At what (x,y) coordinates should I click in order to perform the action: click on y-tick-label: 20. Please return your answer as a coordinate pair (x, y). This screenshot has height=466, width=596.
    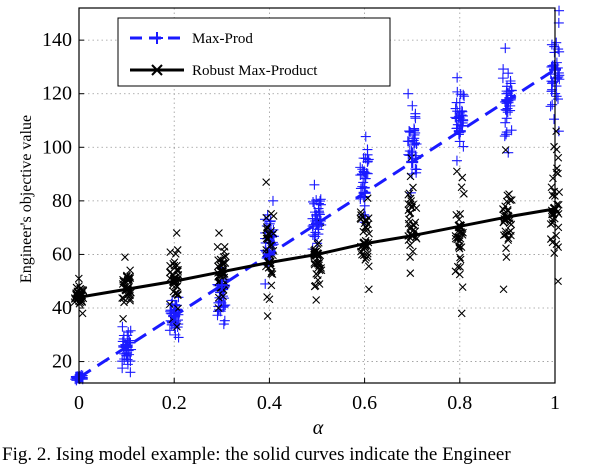
    Looking at the image, I should click on (62, 362).